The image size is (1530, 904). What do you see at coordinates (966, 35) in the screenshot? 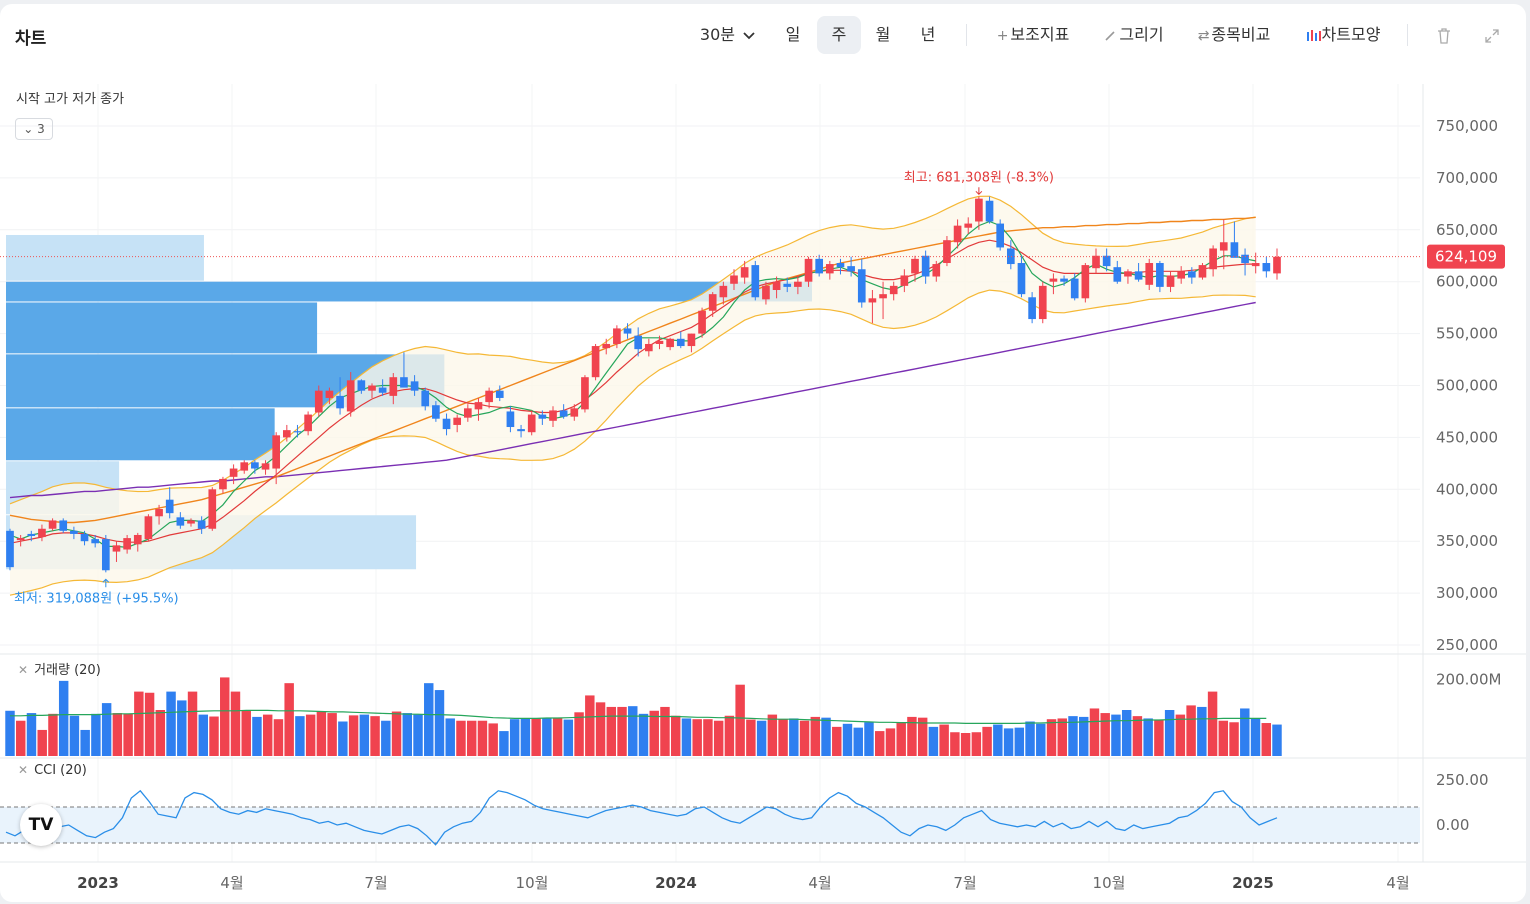
I see `toolbar-divider` at bounding box center [966, 35].